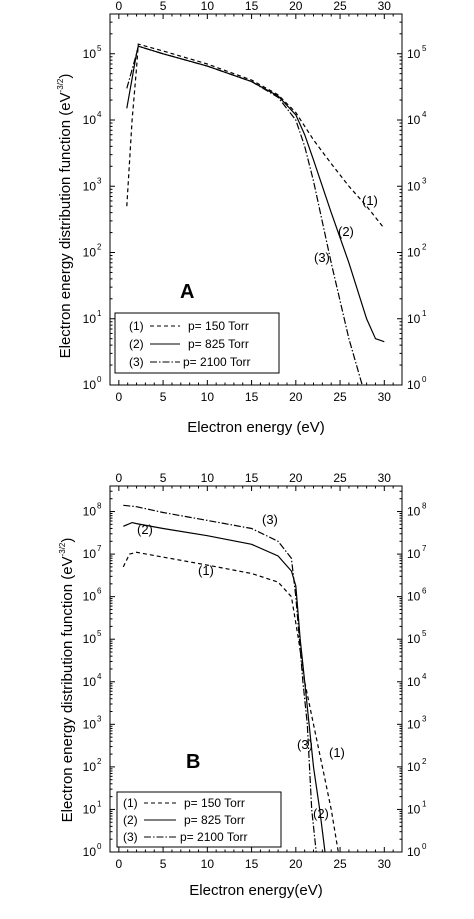  Describe the element at coordinates (99, 846) in the screenshot. I see `y-tick-exp-left-b: 0` at that location.